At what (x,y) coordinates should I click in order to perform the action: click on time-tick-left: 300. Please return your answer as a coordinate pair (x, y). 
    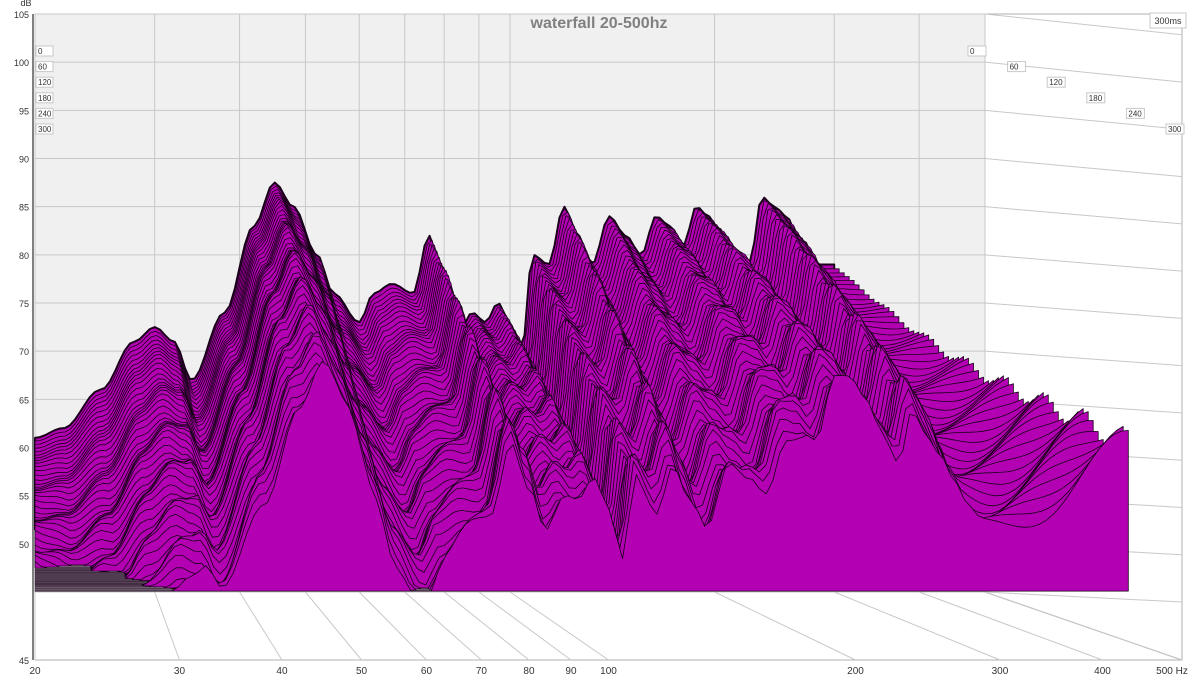
    Looking at the image, I should click on (44, 129).